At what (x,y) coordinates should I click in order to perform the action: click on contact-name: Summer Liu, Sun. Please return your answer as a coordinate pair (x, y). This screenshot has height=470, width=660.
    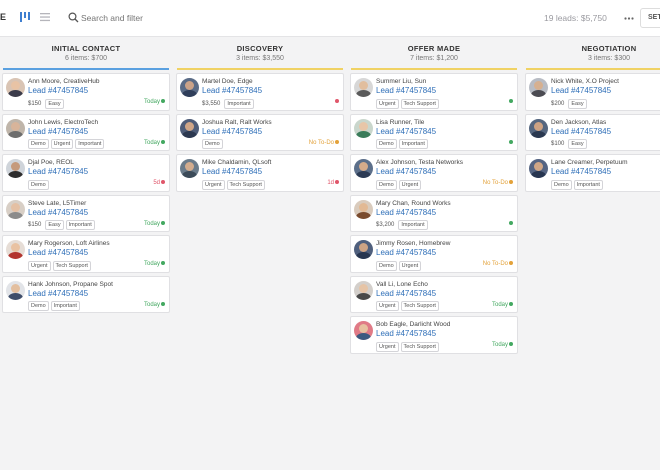
    Looking at the image, I should click on (401, 81).